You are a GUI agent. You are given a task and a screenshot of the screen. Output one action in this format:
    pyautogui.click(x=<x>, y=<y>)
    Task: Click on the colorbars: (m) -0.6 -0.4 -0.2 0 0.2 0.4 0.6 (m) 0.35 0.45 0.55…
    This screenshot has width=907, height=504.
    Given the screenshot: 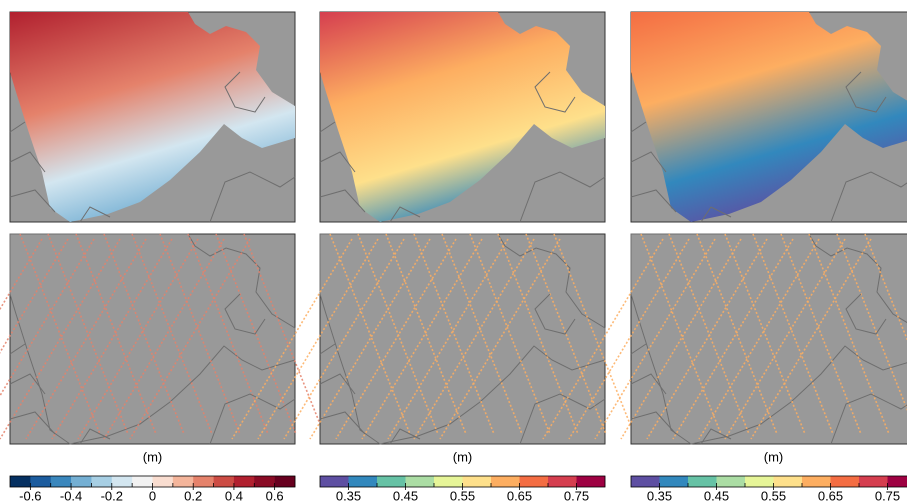 What is the action you would take?
    pyautogui.click(x=458, y=476)
    